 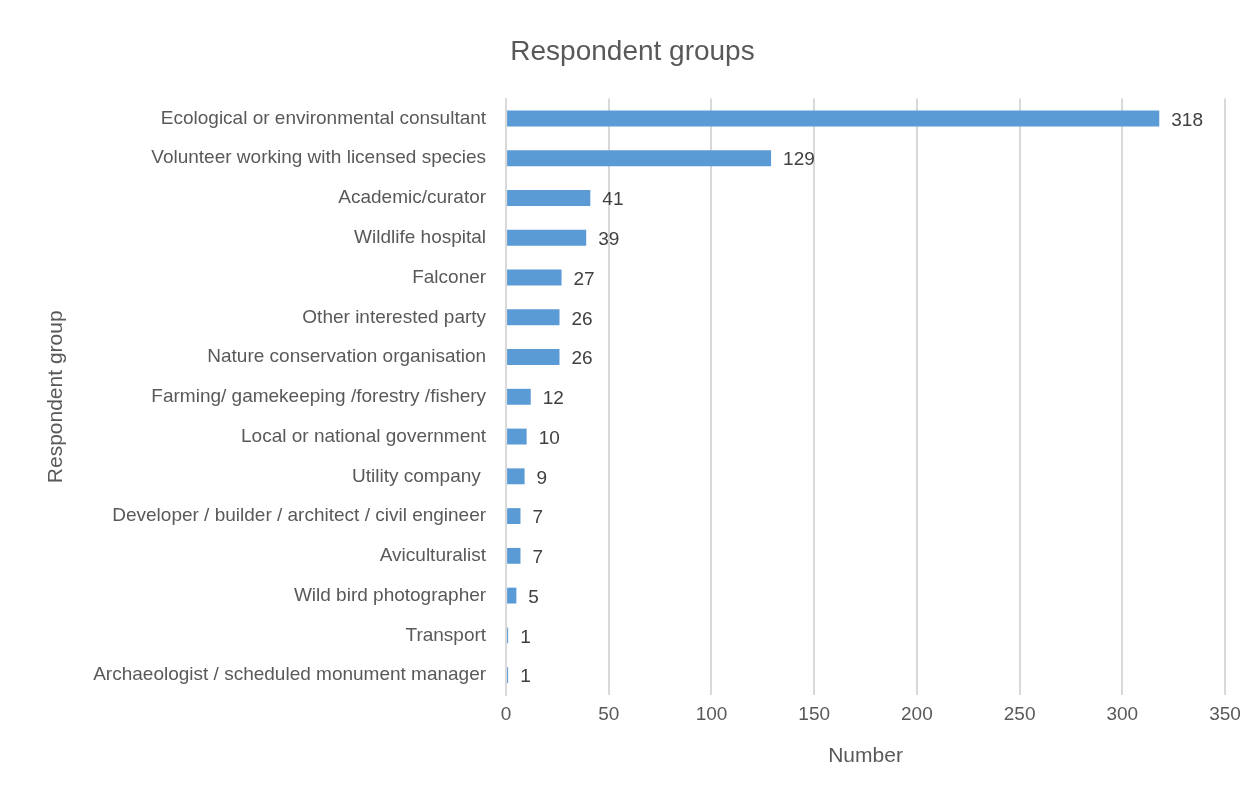 What do you see at coordinates (613, 199) in the screenshot?
I see `data-label: 41` at bounding box center [613, 199].